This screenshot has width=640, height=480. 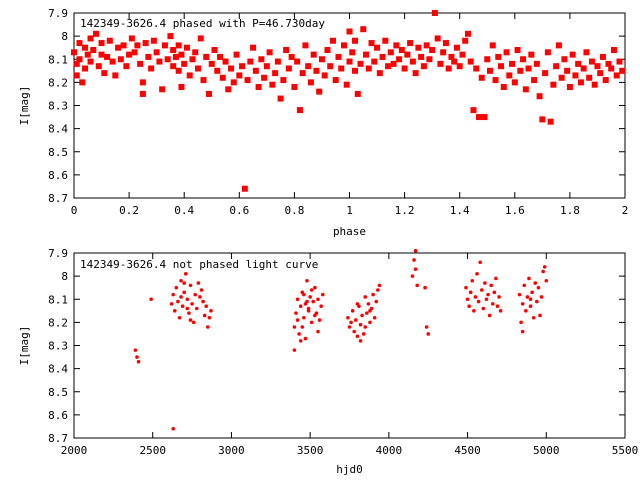 What do you see at coordinates (24, 106) in the screenshot?
I see `y-axis-label: I[mag]` at bounding box center [24, 106].